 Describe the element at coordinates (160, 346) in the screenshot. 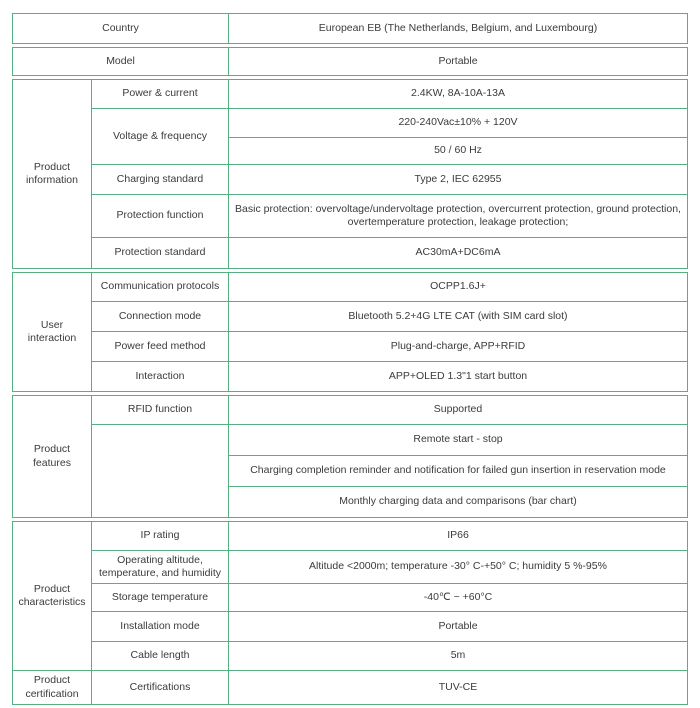

I see `power-feed-method-label: Power feed method` at that location.